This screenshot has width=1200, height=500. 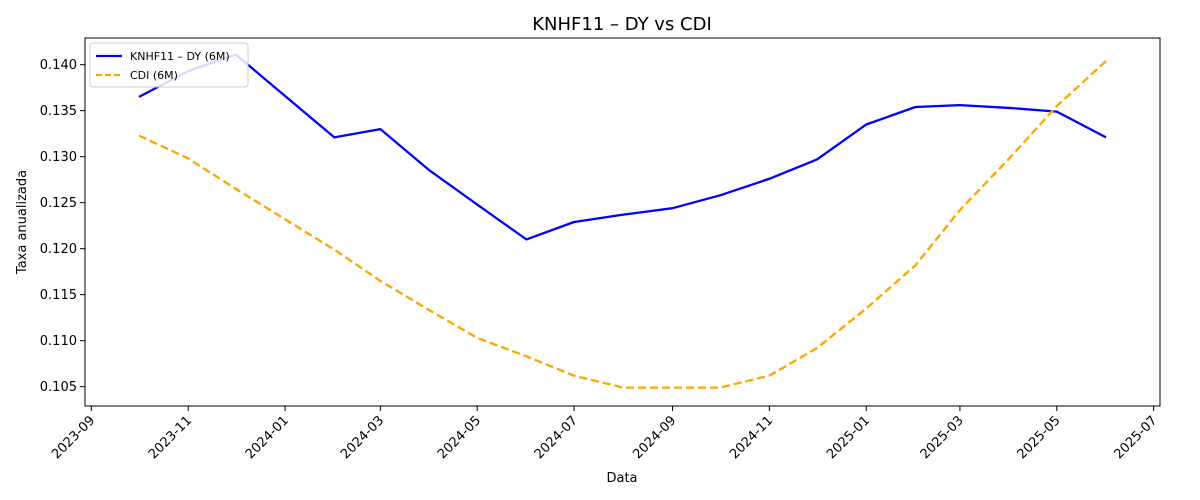 What do you see at coordinates (58, 203) in the screenshot?
I see `y-tick-label: 0.125` at bounding box center [58, 203].